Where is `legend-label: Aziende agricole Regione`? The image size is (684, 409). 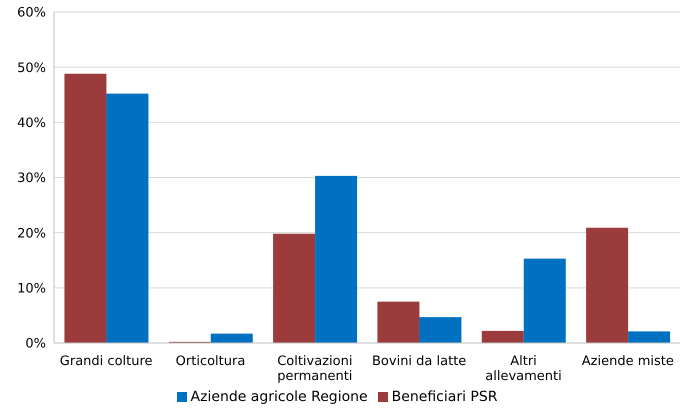
legend-label: Aziende agricole Regione is located at coordinates (279, 397).